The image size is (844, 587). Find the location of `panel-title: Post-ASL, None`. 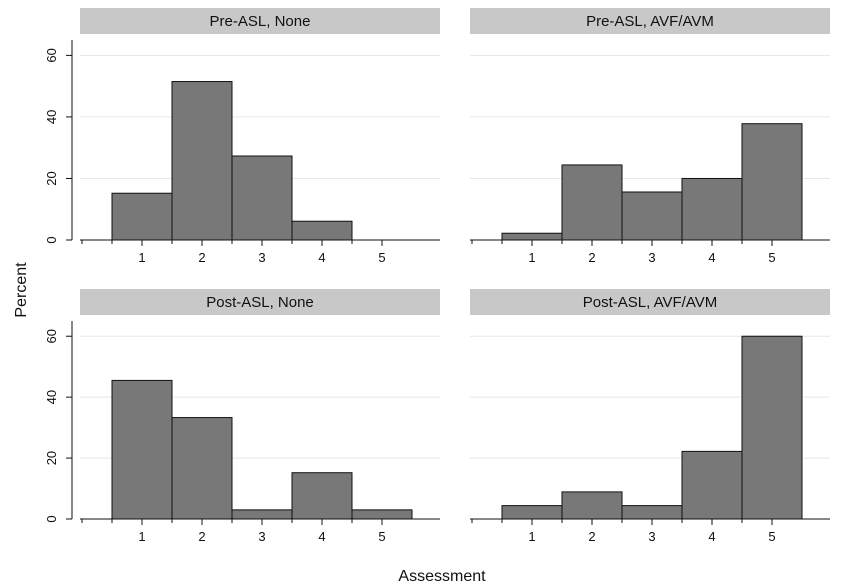

panel-title: Post-ASL, None is located at coordinates (260, 302).